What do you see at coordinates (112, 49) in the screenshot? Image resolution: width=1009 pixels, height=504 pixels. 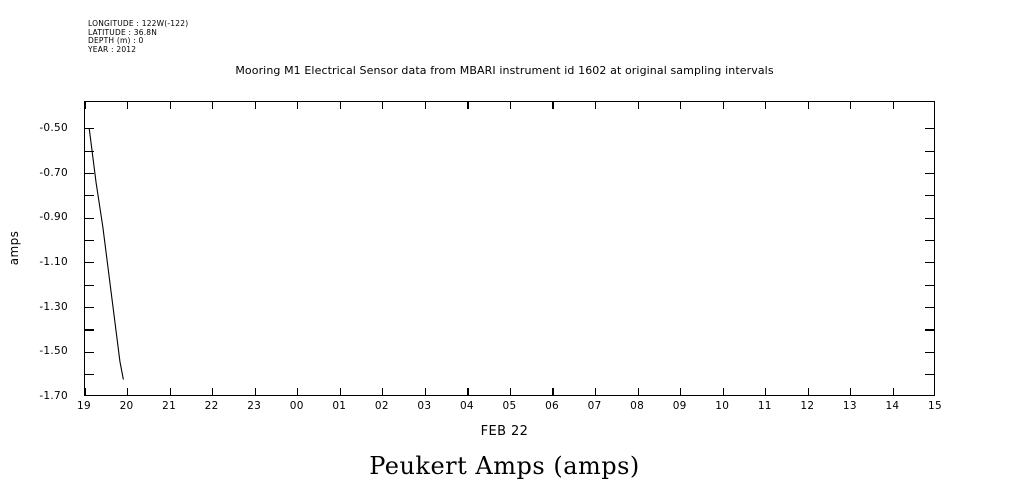 I see `metadata-year: YEAR : 2012` at bounding box center [112, 49].